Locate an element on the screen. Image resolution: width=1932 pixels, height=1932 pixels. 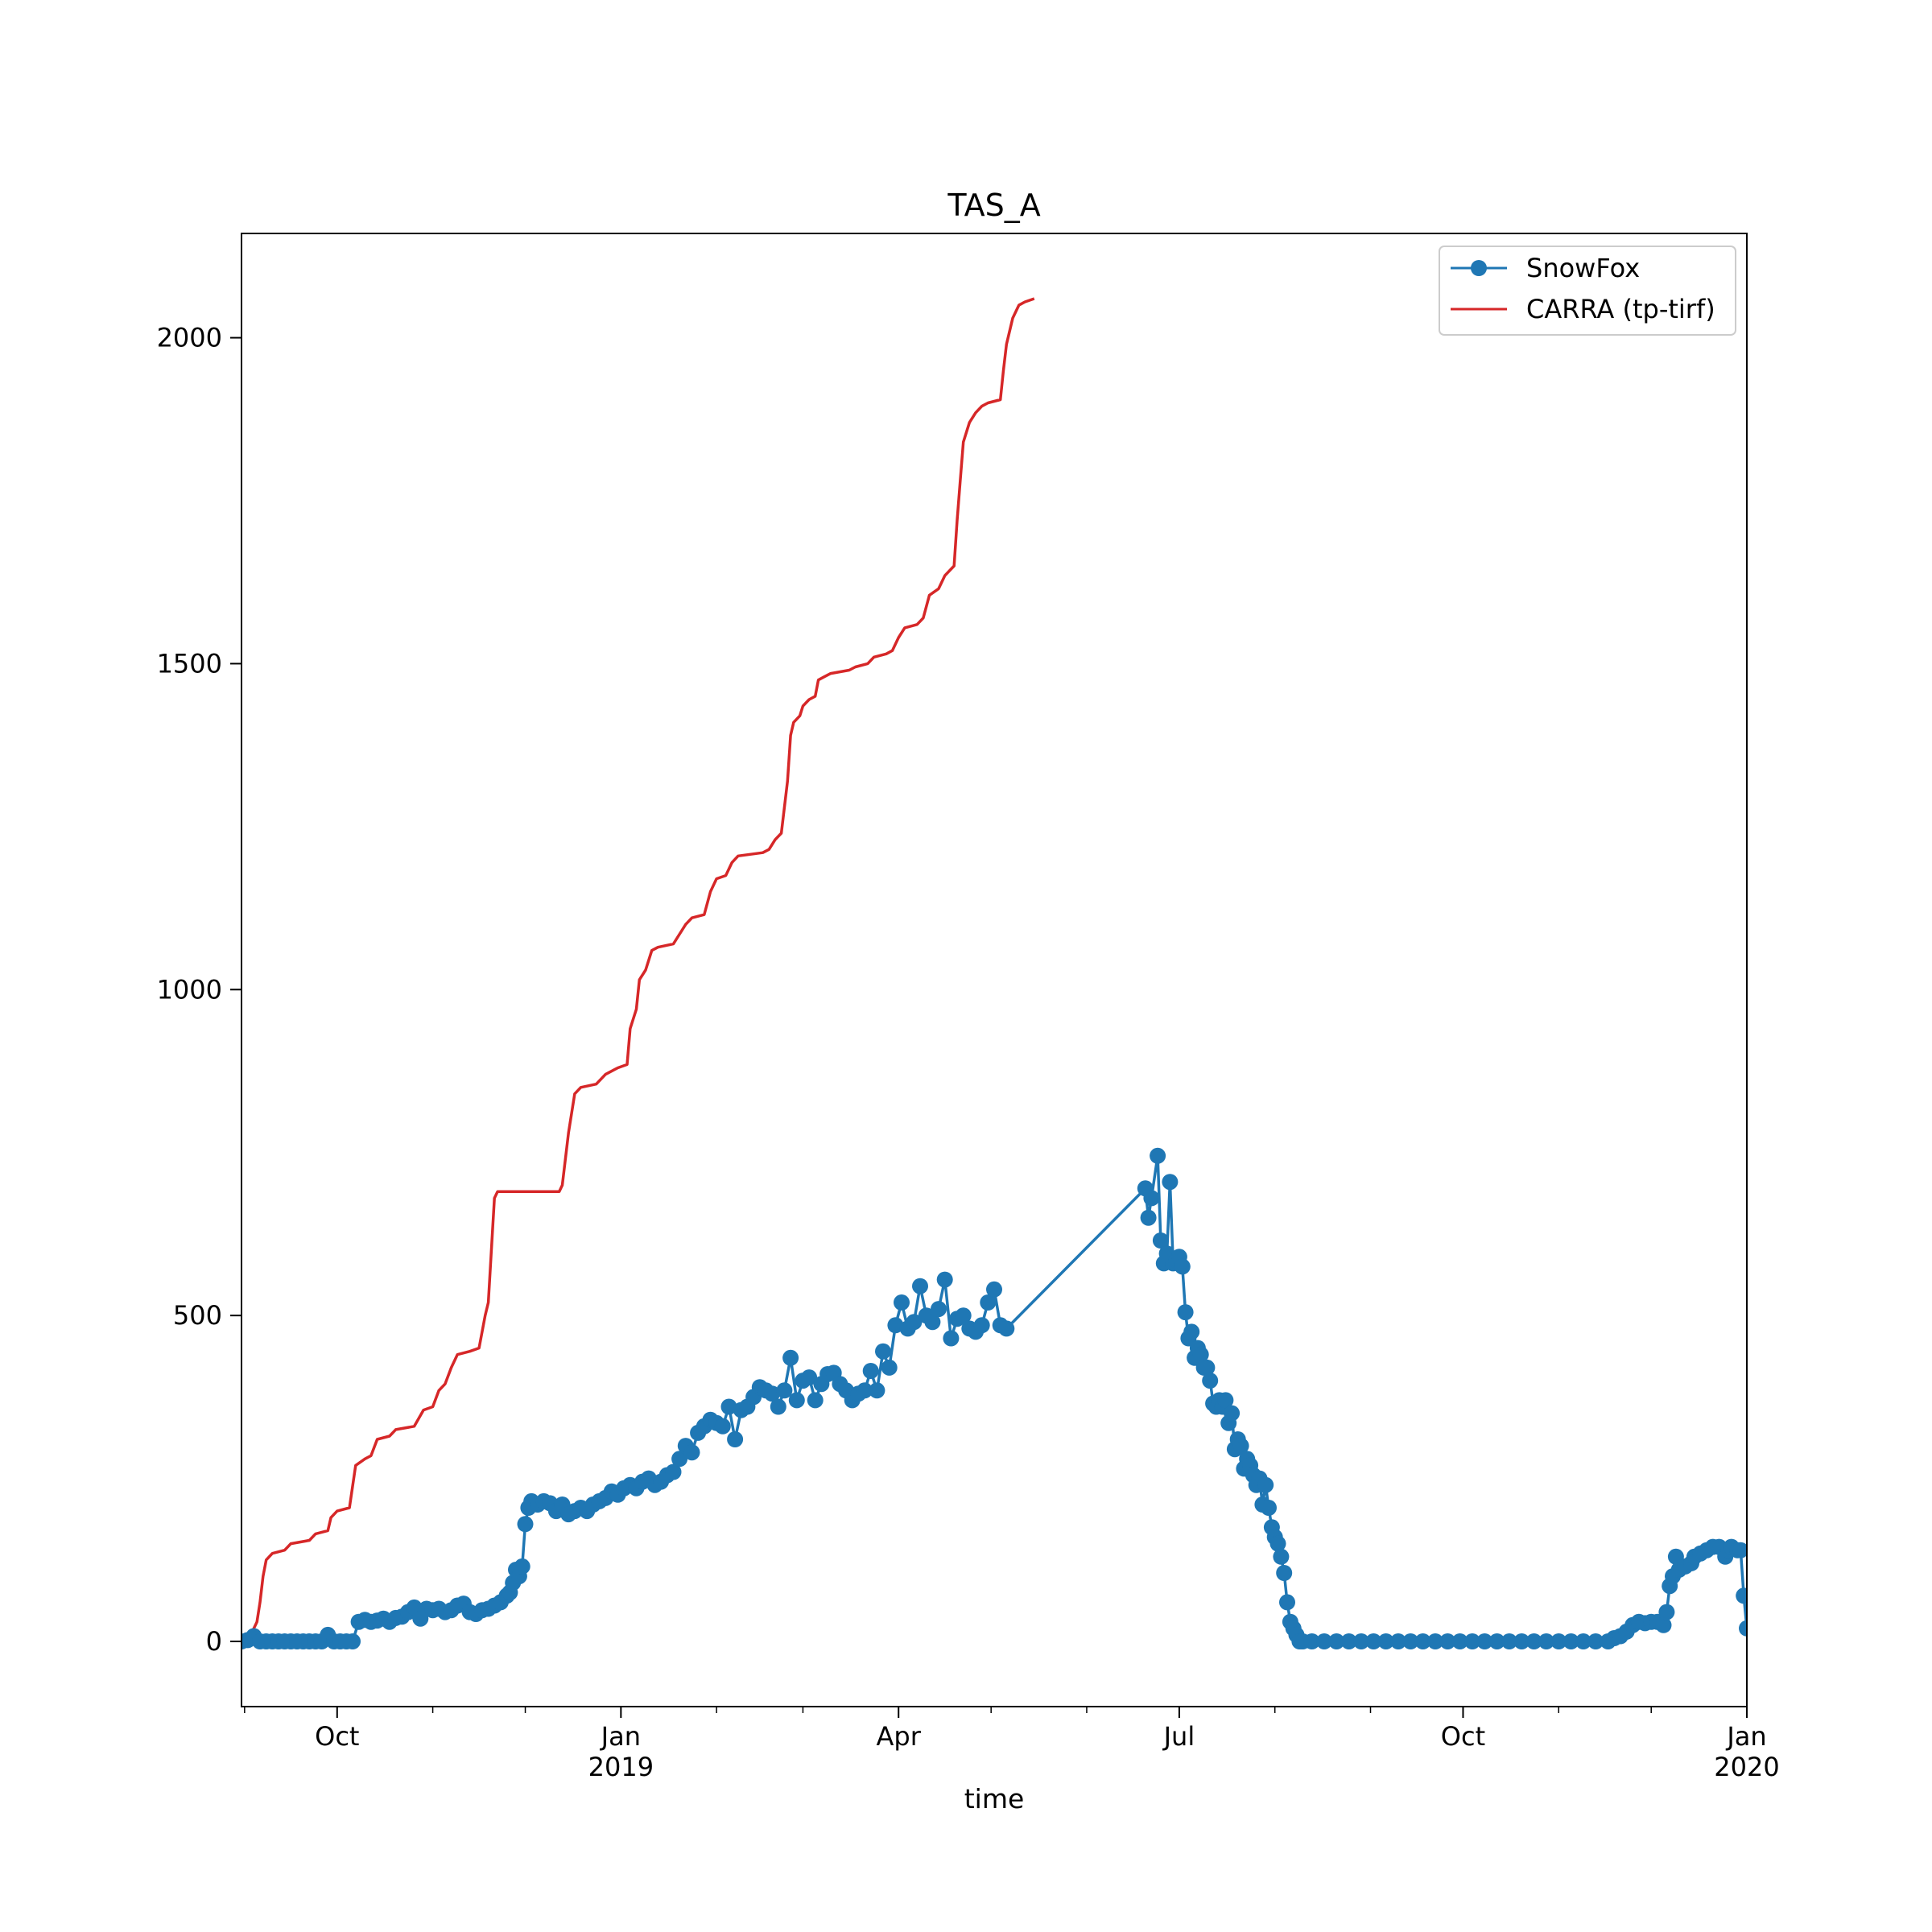
y-tick-label: 1000 is located at coordinates (189, 989).